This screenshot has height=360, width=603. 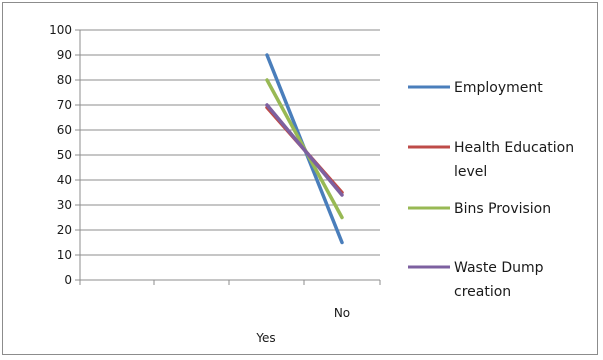 What do you see at coordinates (498, 88) in the screenshot?
I see `legend-label-1: Employment` at bounding box center [498, 88].